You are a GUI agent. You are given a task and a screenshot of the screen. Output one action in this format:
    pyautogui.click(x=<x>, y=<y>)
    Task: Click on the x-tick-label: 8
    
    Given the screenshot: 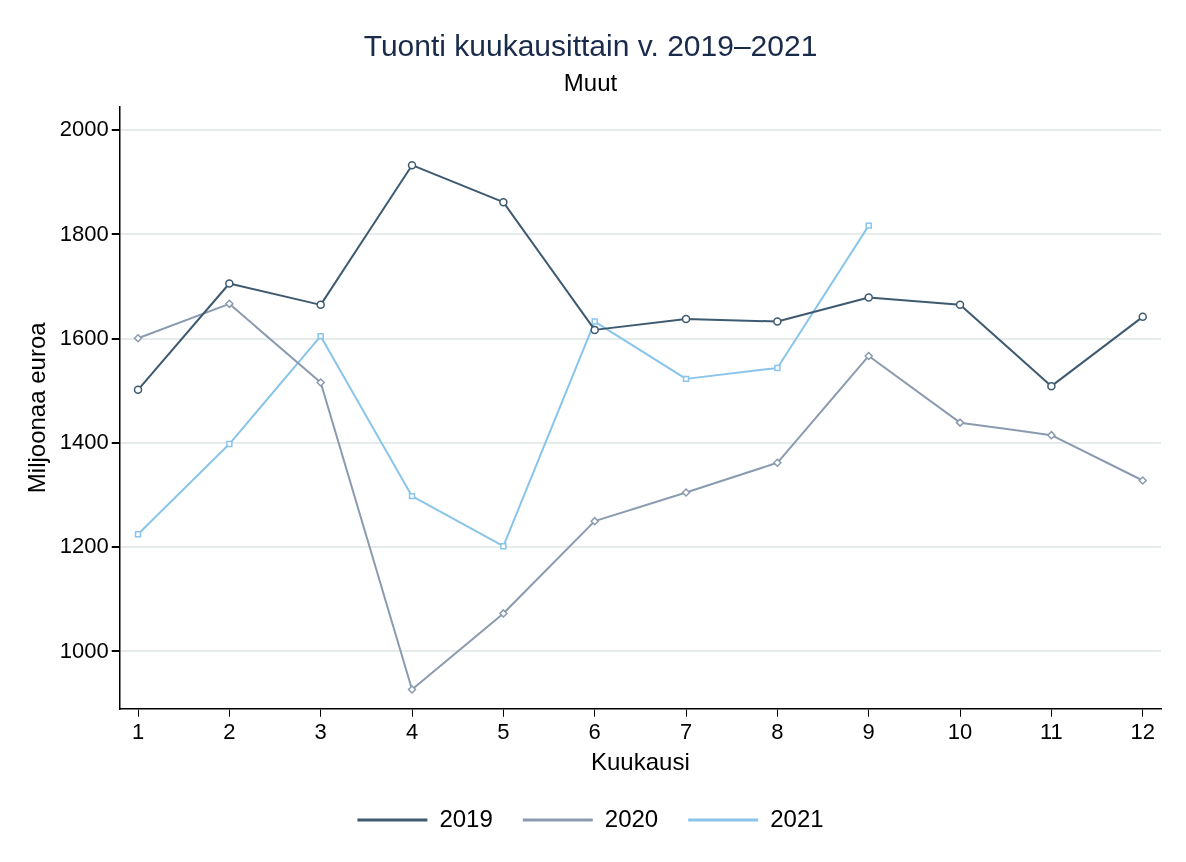 What is the action you would take?
    pyautogui.click(x=777, y=732)
    